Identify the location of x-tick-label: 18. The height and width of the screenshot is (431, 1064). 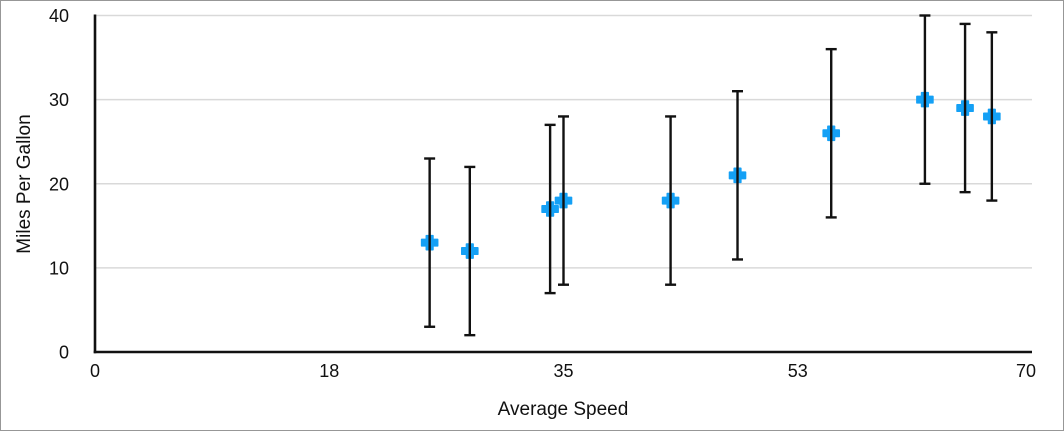
(329, 371).